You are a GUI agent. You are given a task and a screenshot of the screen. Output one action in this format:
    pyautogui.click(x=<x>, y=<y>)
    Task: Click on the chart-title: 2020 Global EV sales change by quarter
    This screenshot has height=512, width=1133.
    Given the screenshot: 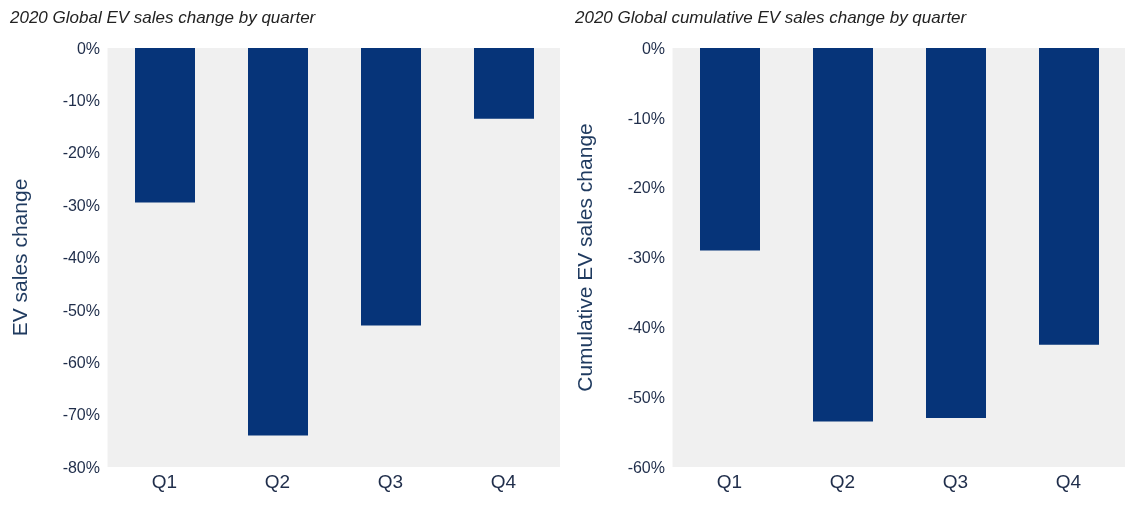 What is the action you would take?
    pyautogui.click(x=163, y=18)
    